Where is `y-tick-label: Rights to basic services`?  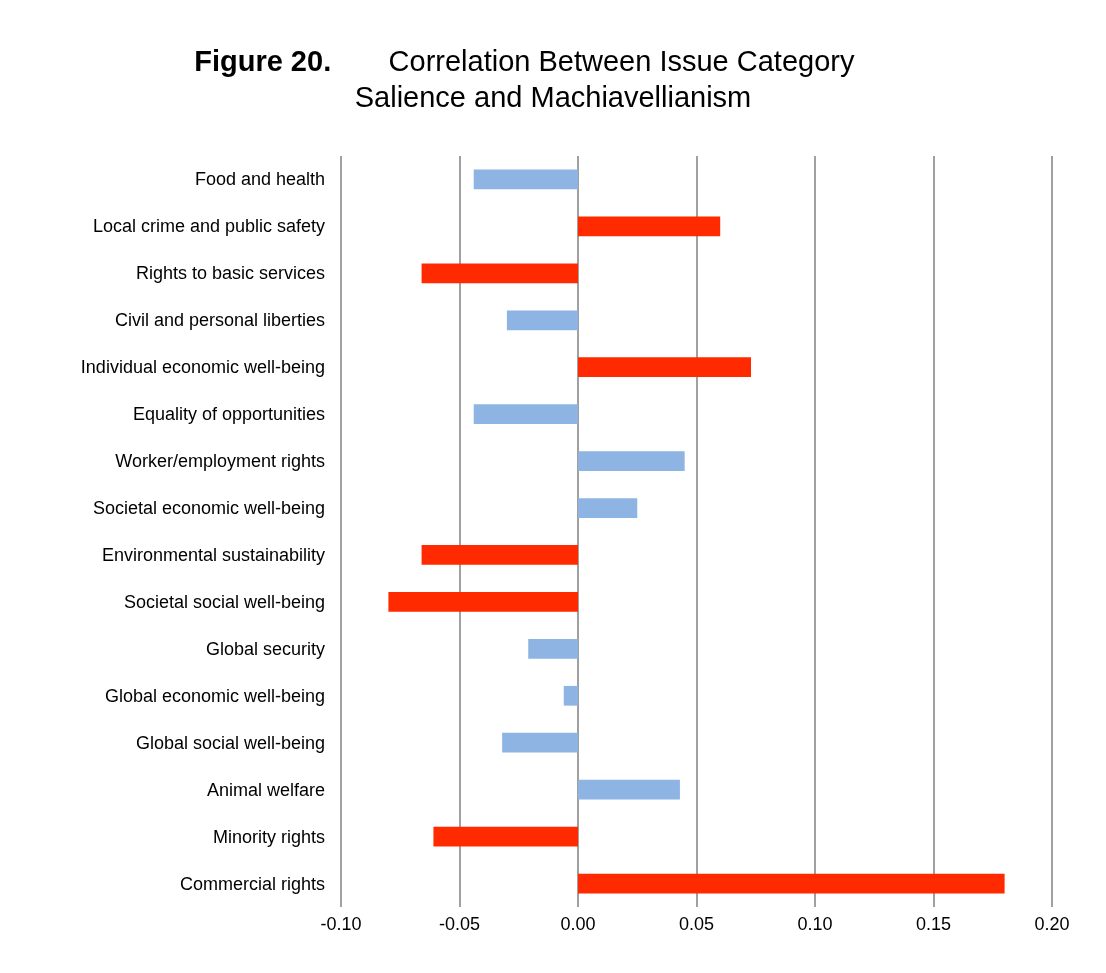 y-tick-label: Rights to basic services is located at coordinates (230, 273).